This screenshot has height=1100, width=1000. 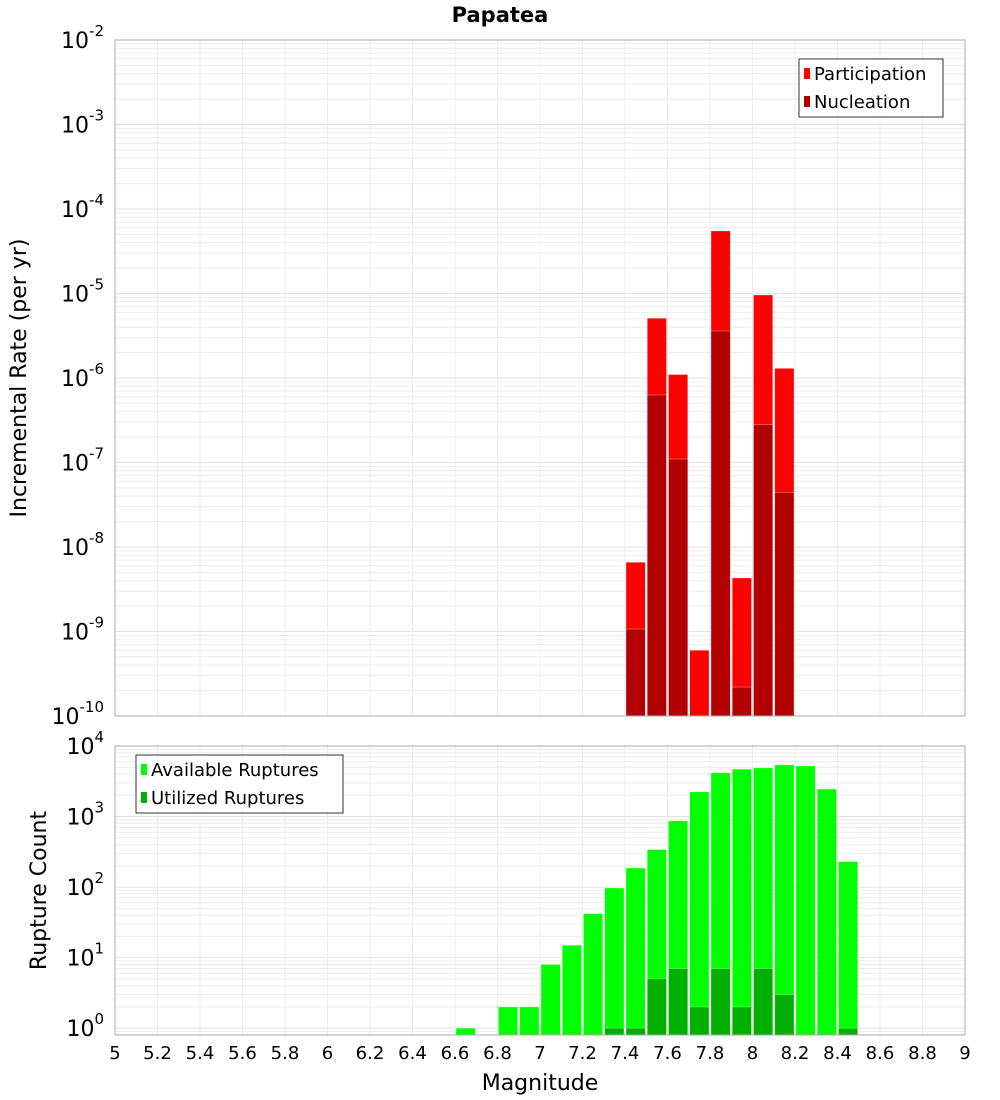 I want to click on y-tick-label: 10⁻⁴, so click(x=82, y=207).